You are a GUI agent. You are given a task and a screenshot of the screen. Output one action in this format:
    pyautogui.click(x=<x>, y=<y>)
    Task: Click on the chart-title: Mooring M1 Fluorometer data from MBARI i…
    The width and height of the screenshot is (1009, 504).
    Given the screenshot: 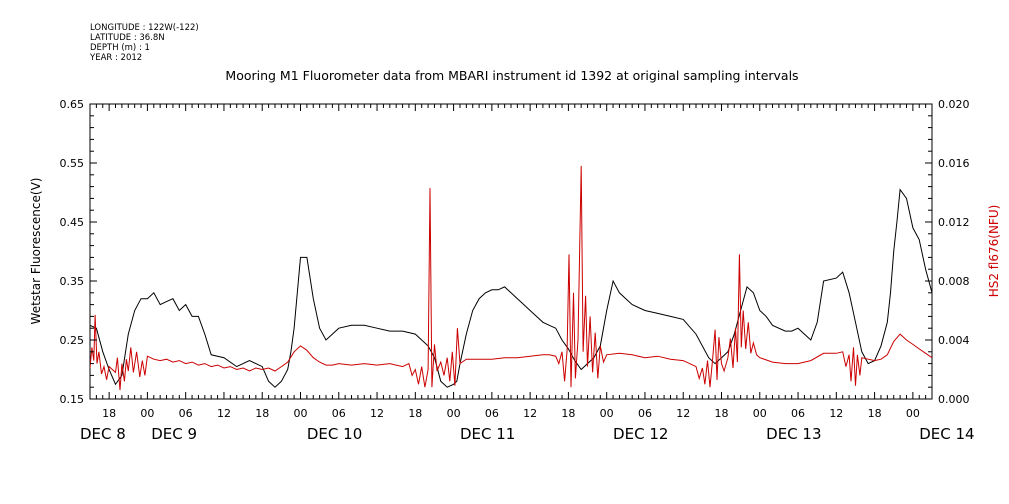 What is the action you would take?
    pyautogui.click(x=511, y=75)
    